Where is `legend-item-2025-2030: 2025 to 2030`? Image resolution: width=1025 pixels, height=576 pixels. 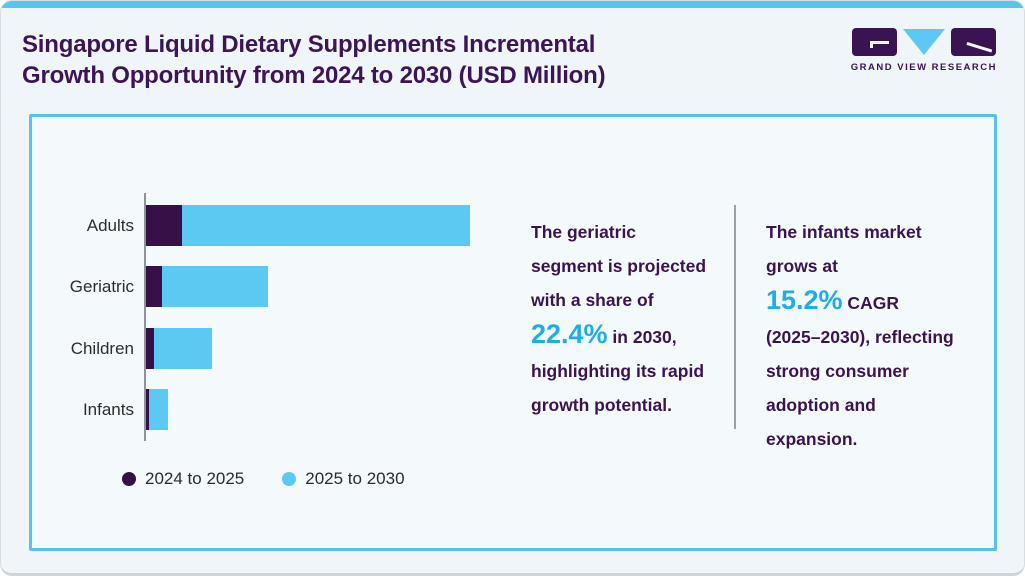 legend-item-2025-2030: 2025 to 2030 is located at coordinates (343, 479).